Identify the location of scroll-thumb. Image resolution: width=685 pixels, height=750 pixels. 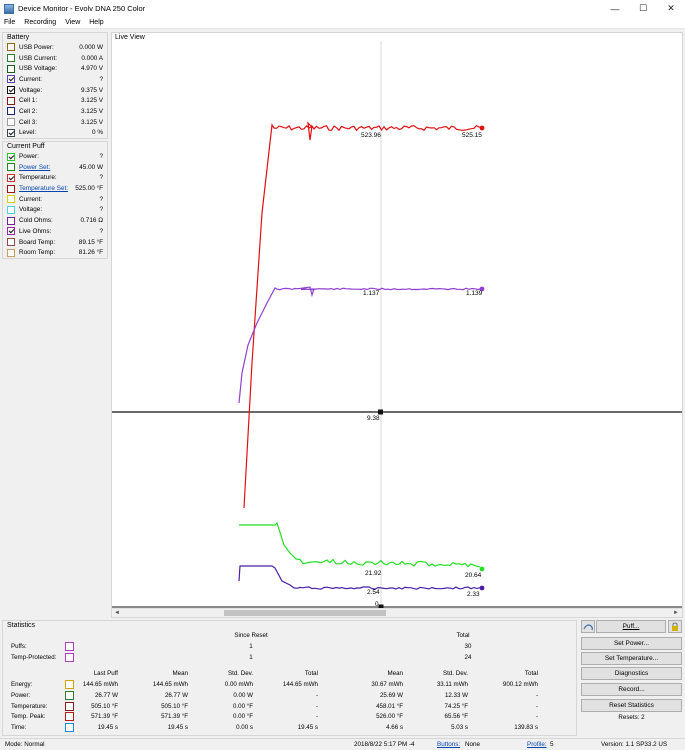
(305, 613).